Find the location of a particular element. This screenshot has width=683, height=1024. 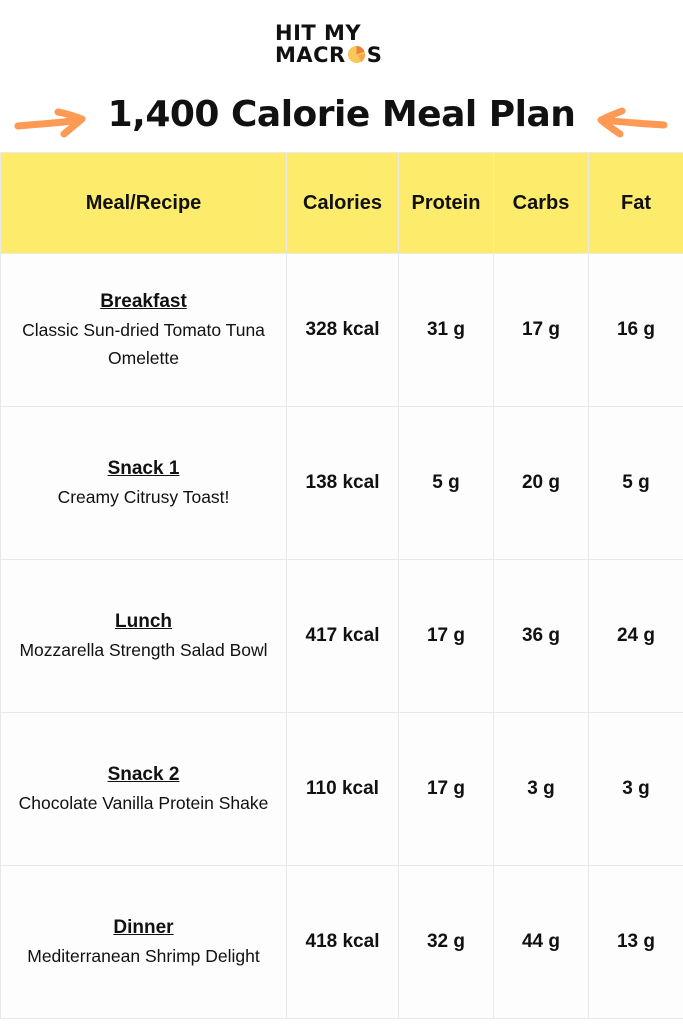

logo-line-2-suffix: S is located at coordinates (374, 55).